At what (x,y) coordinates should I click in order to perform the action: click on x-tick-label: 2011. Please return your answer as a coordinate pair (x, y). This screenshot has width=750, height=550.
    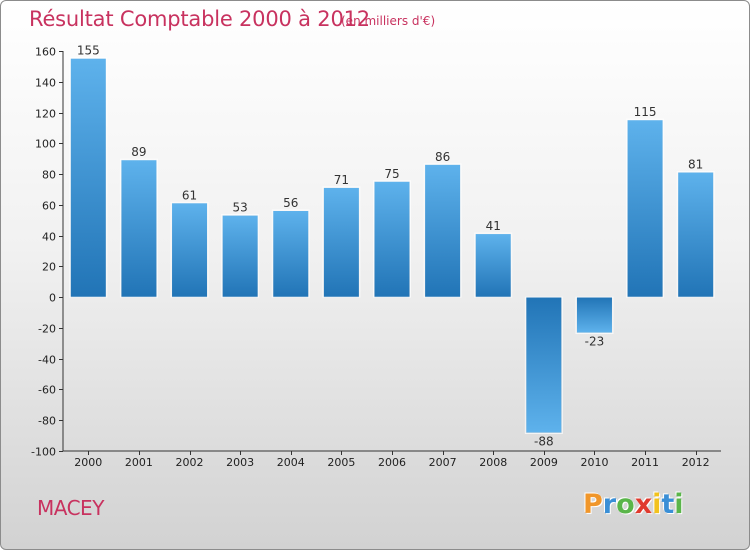
    Looking at the image, I should click on (645, 462).